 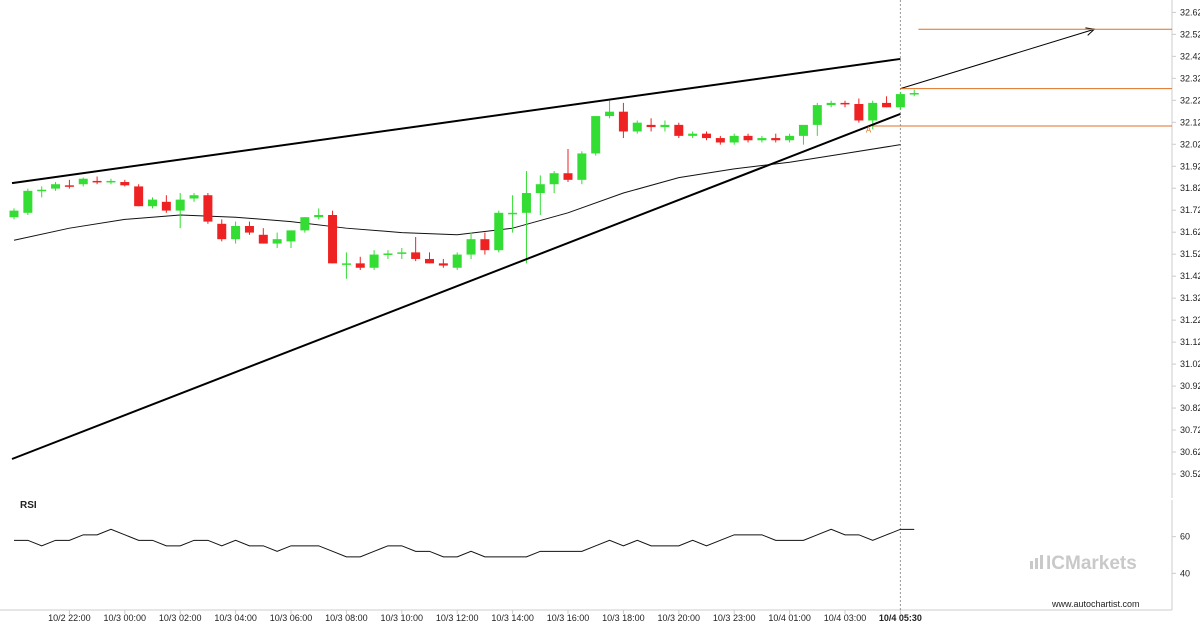 What do you see at coordinates (1190, 100) in the screenshot?
I see `price-tick-label: 32.2217` at bounding box center [1190, 100].